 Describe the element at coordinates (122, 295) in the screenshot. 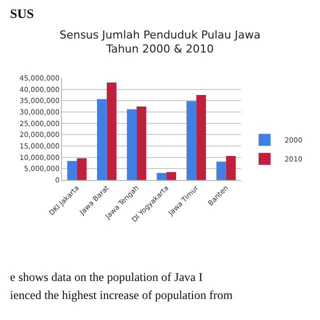

I see `text: ienced the highest increase of population from` at that location.